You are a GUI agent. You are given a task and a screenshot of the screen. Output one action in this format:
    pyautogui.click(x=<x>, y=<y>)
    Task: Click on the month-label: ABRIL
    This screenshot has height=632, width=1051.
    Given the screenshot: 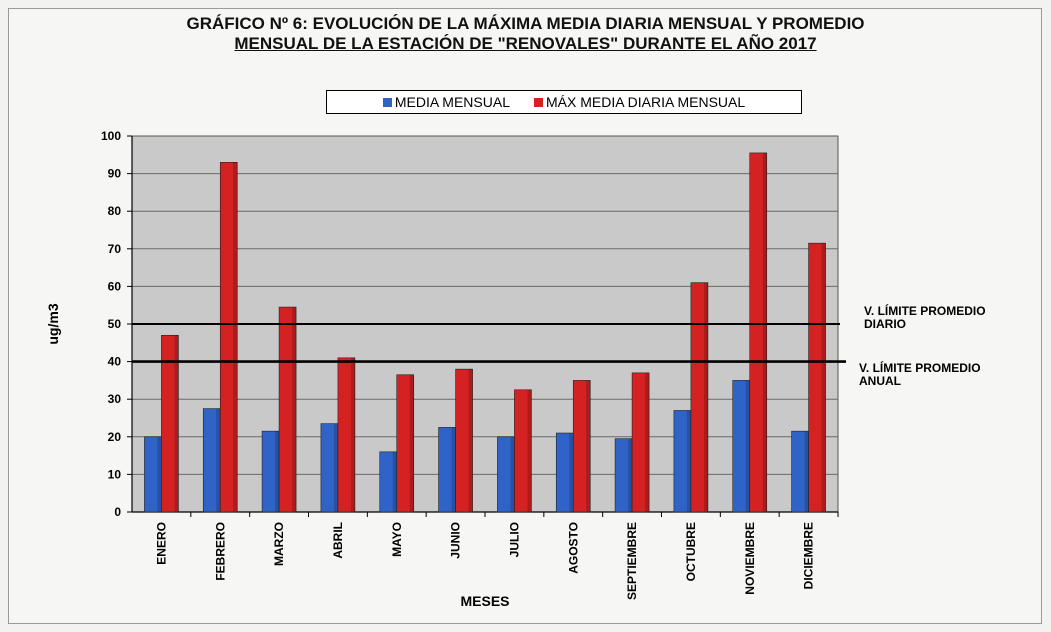 What is the action you would take?
    pyautogui.click(x=338, y=540)
    